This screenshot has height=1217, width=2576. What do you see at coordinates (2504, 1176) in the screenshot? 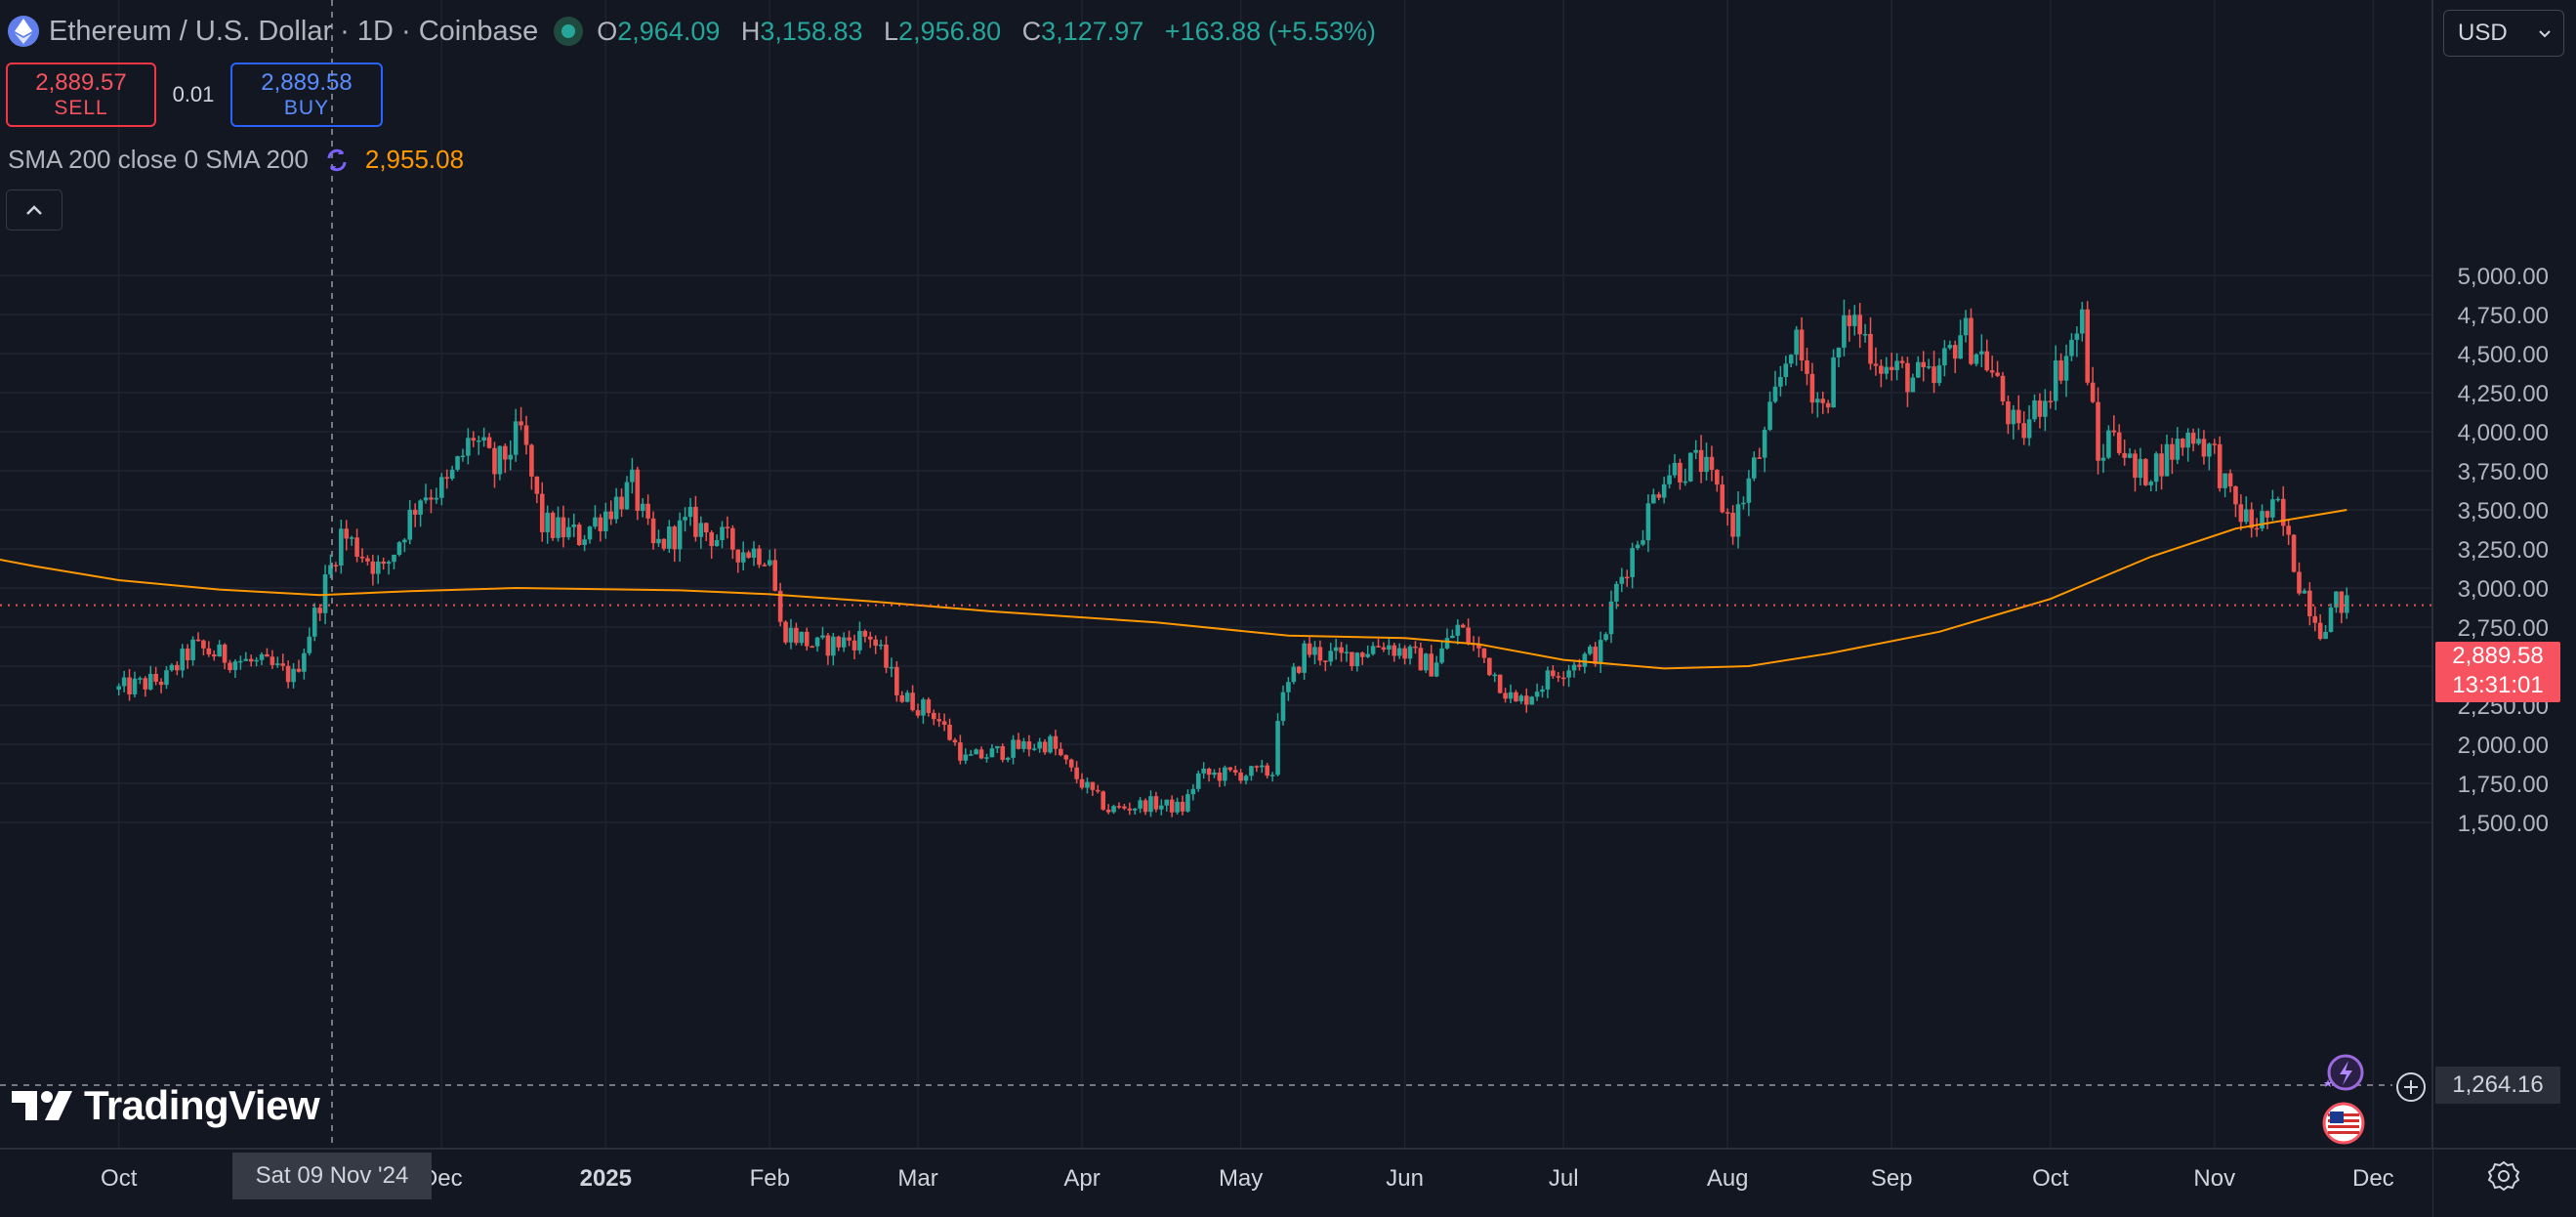
I see `settings-gear-icon` at bounding box center [2504, 1176].